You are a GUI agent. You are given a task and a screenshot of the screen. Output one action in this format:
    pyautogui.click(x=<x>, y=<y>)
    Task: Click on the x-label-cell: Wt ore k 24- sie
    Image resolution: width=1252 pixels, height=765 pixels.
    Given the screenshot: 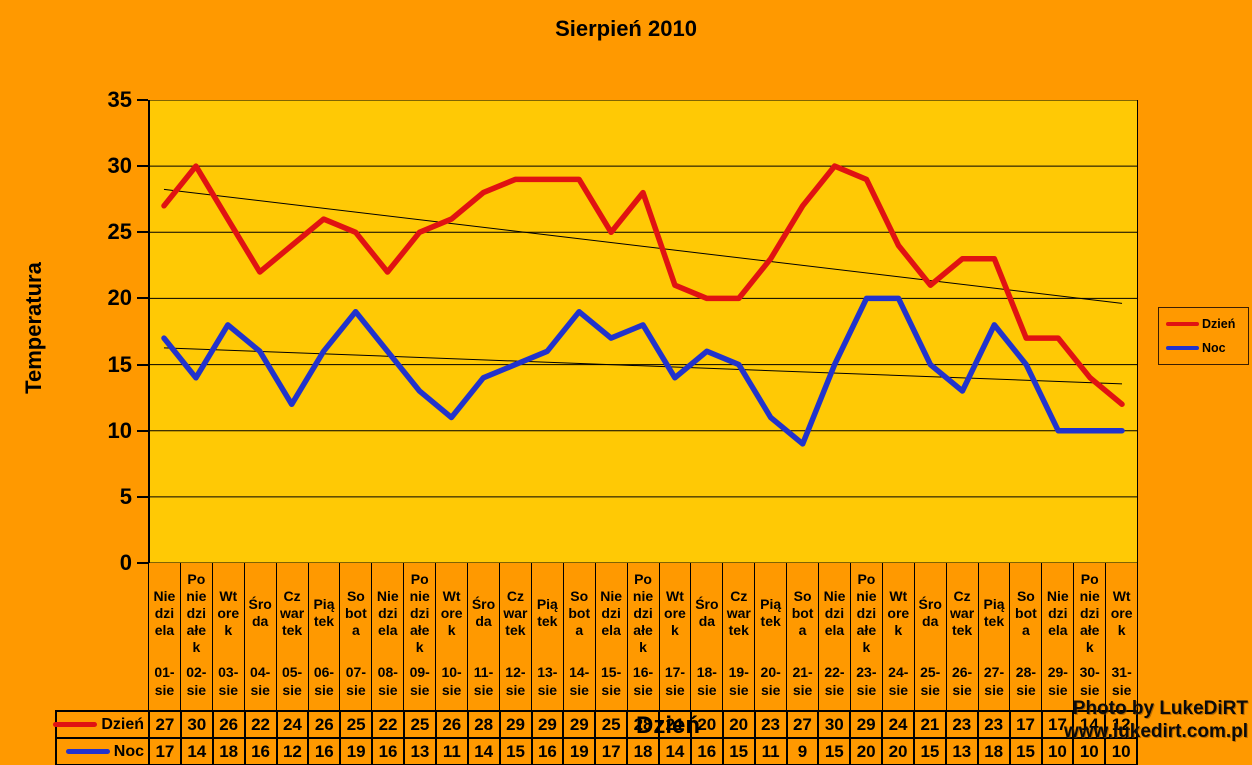 What is the action you would take?
    pyautogui.click(x=899, y=636)
    